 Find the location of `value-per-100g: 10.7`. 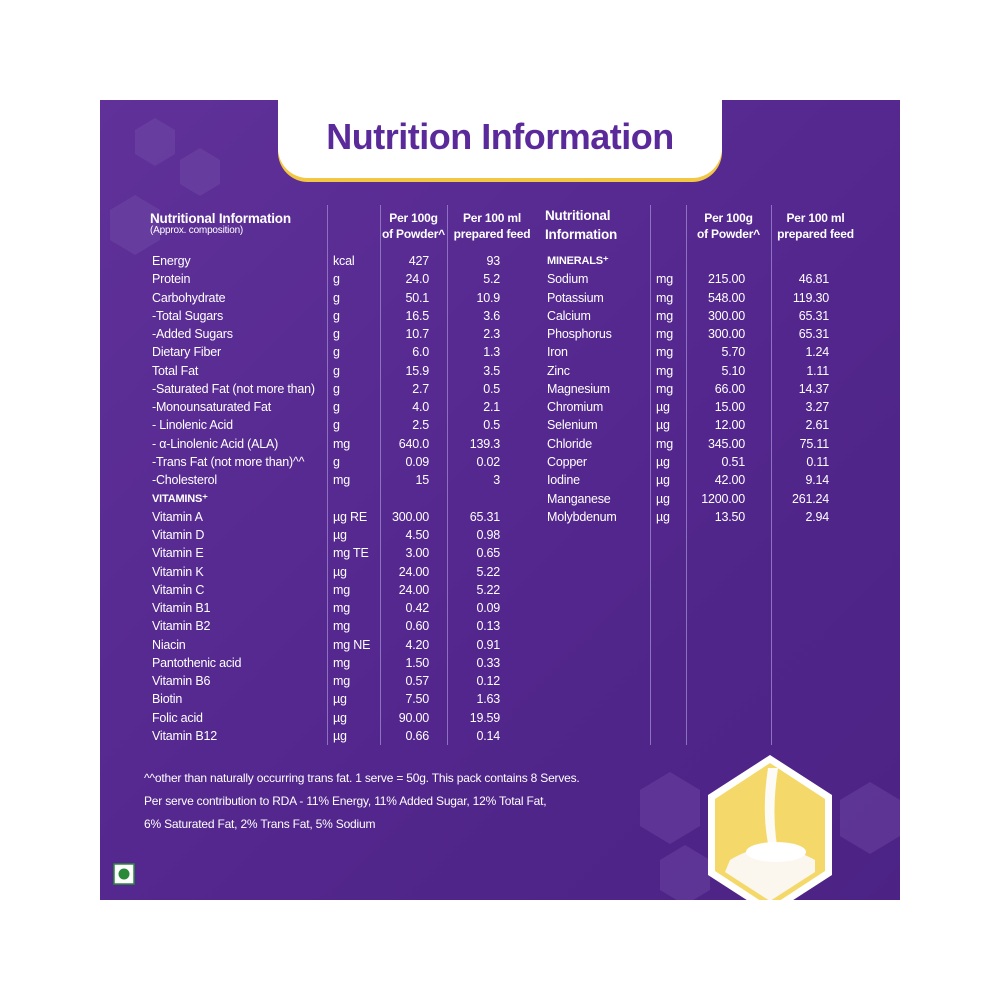

value-per-100g: 10.7 is located at coordinates (417, 334).